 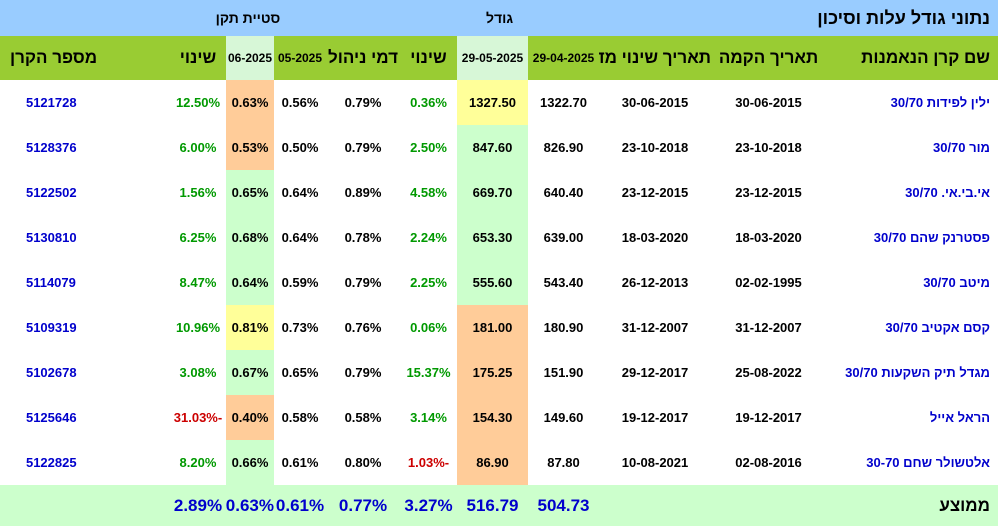 What do you see at coordinates (51, 462) in the screenshot?
I see `fund-id: 5122825` at bounding box center [51, 462].